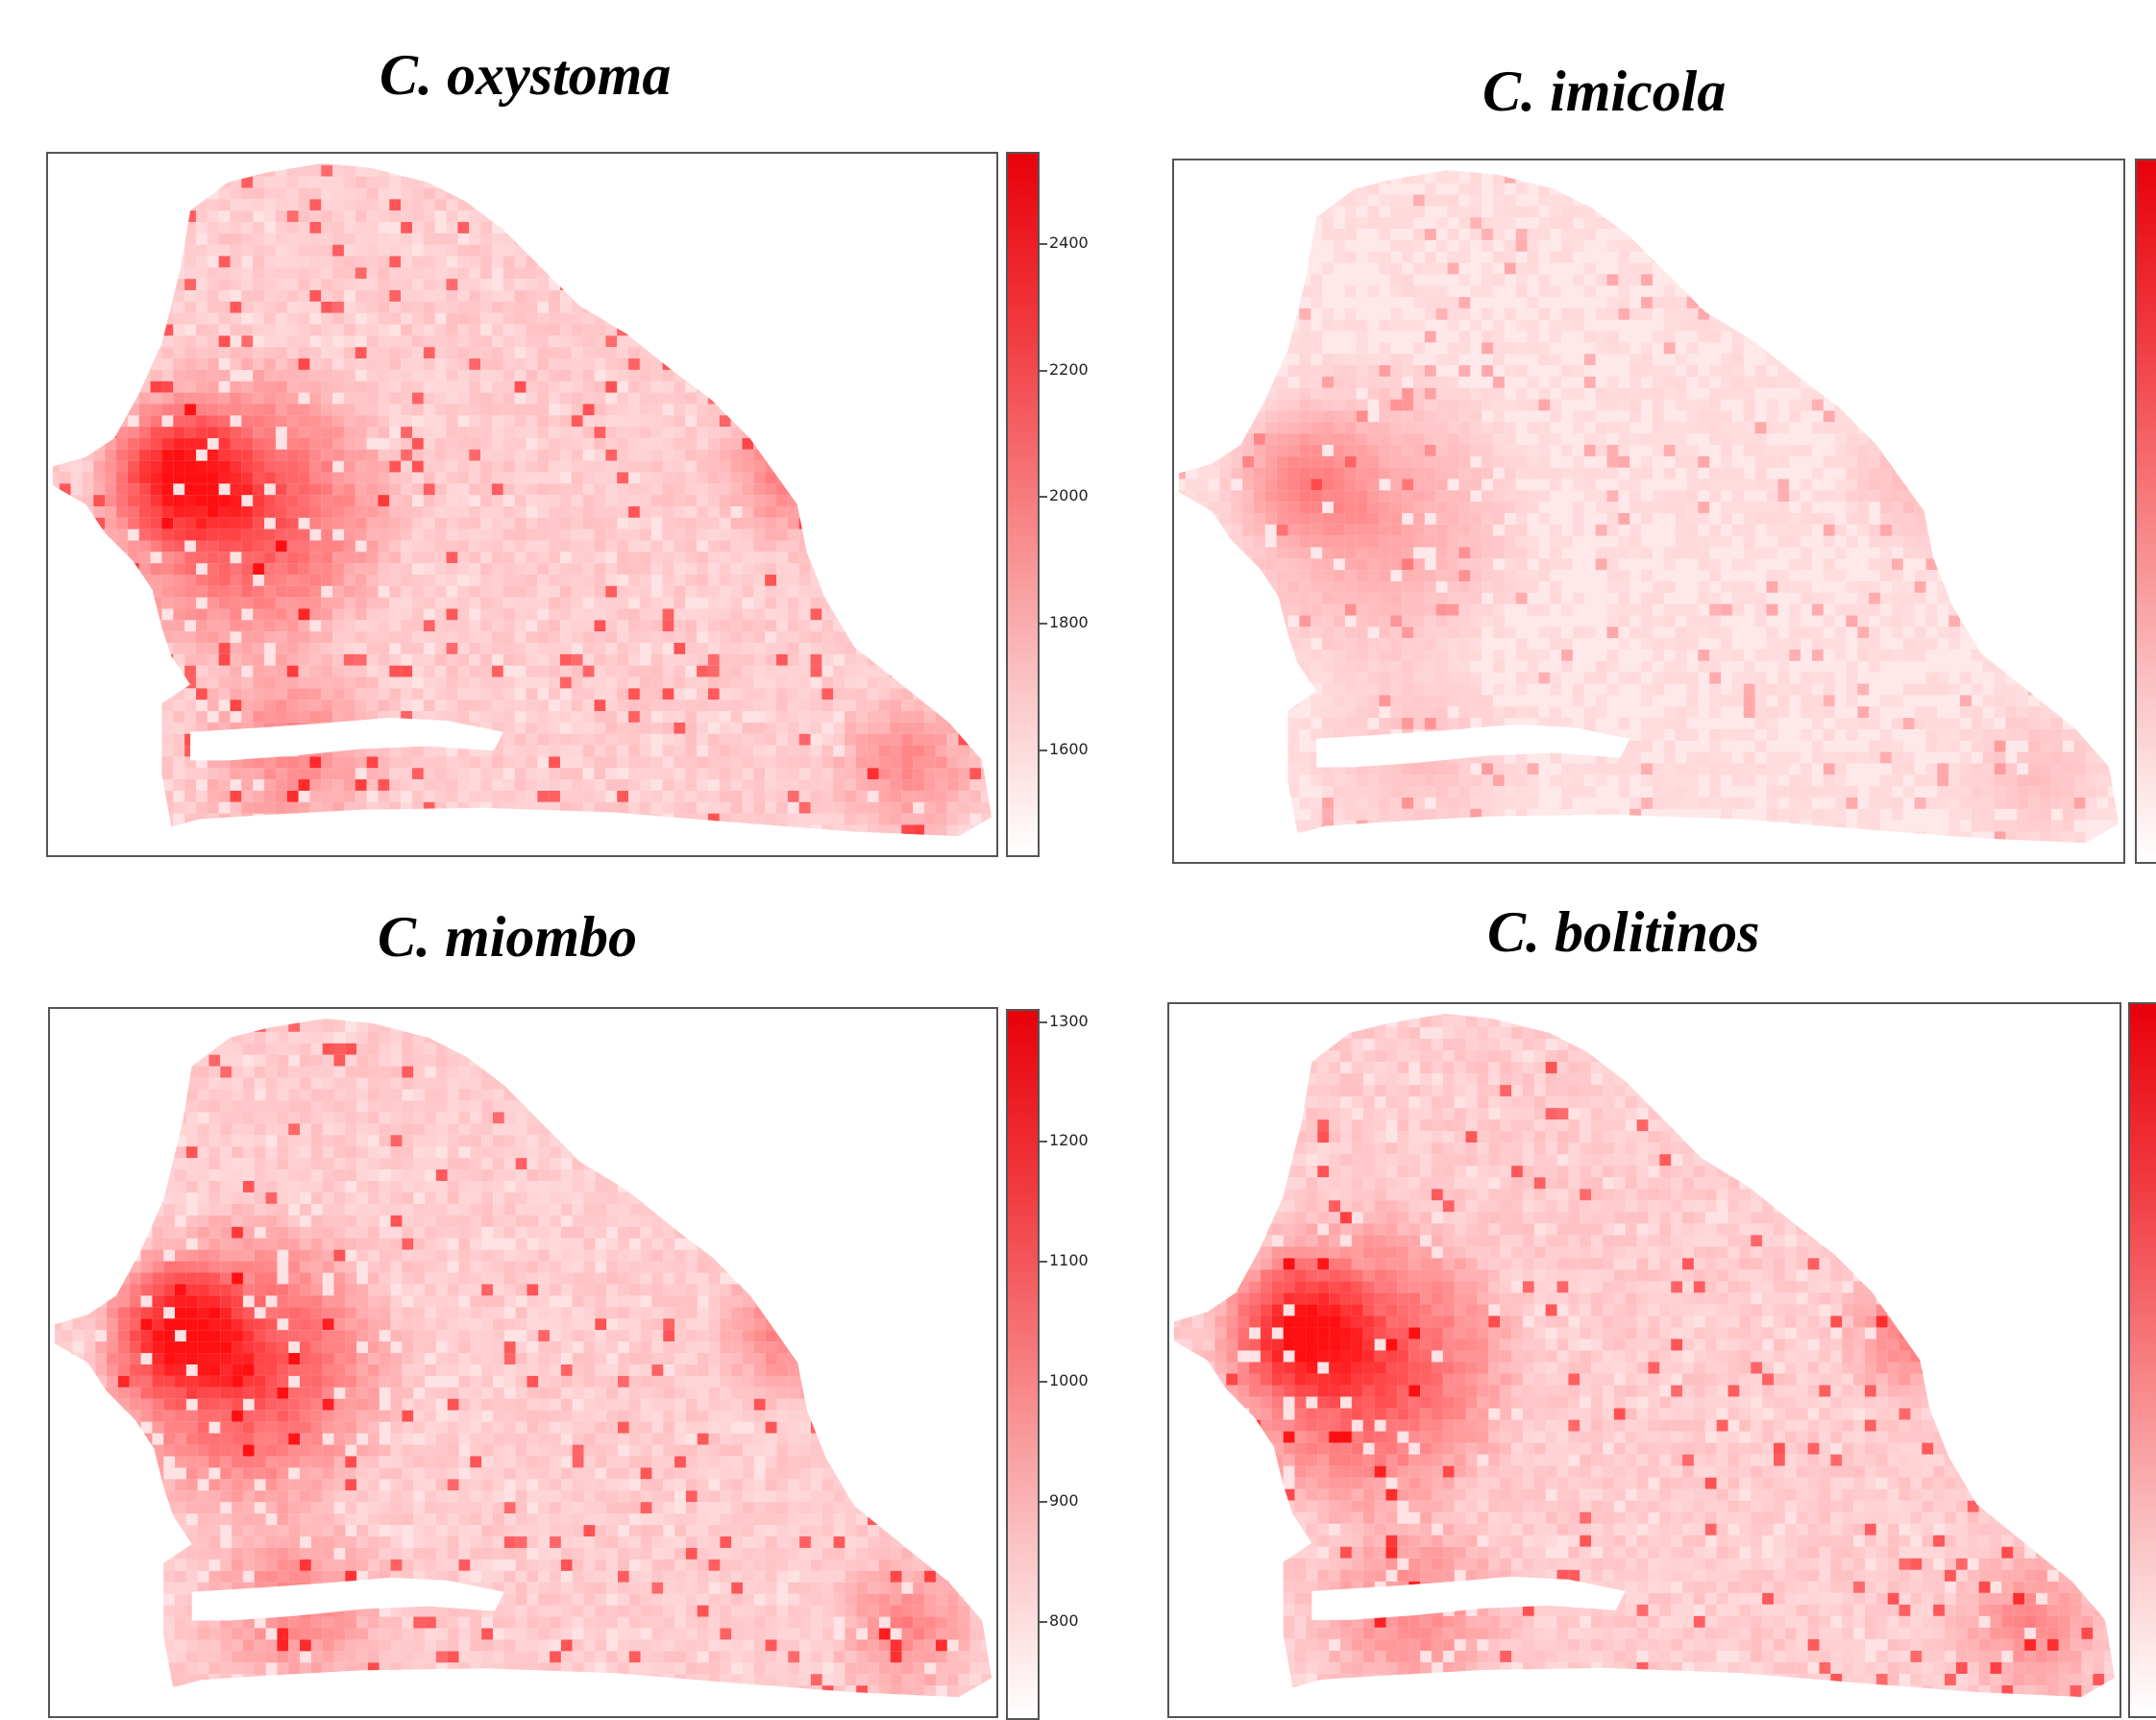  Describe the element at coordinates (1069, 1021) in the screenshot. I see `legend-label: 1300` at that location.